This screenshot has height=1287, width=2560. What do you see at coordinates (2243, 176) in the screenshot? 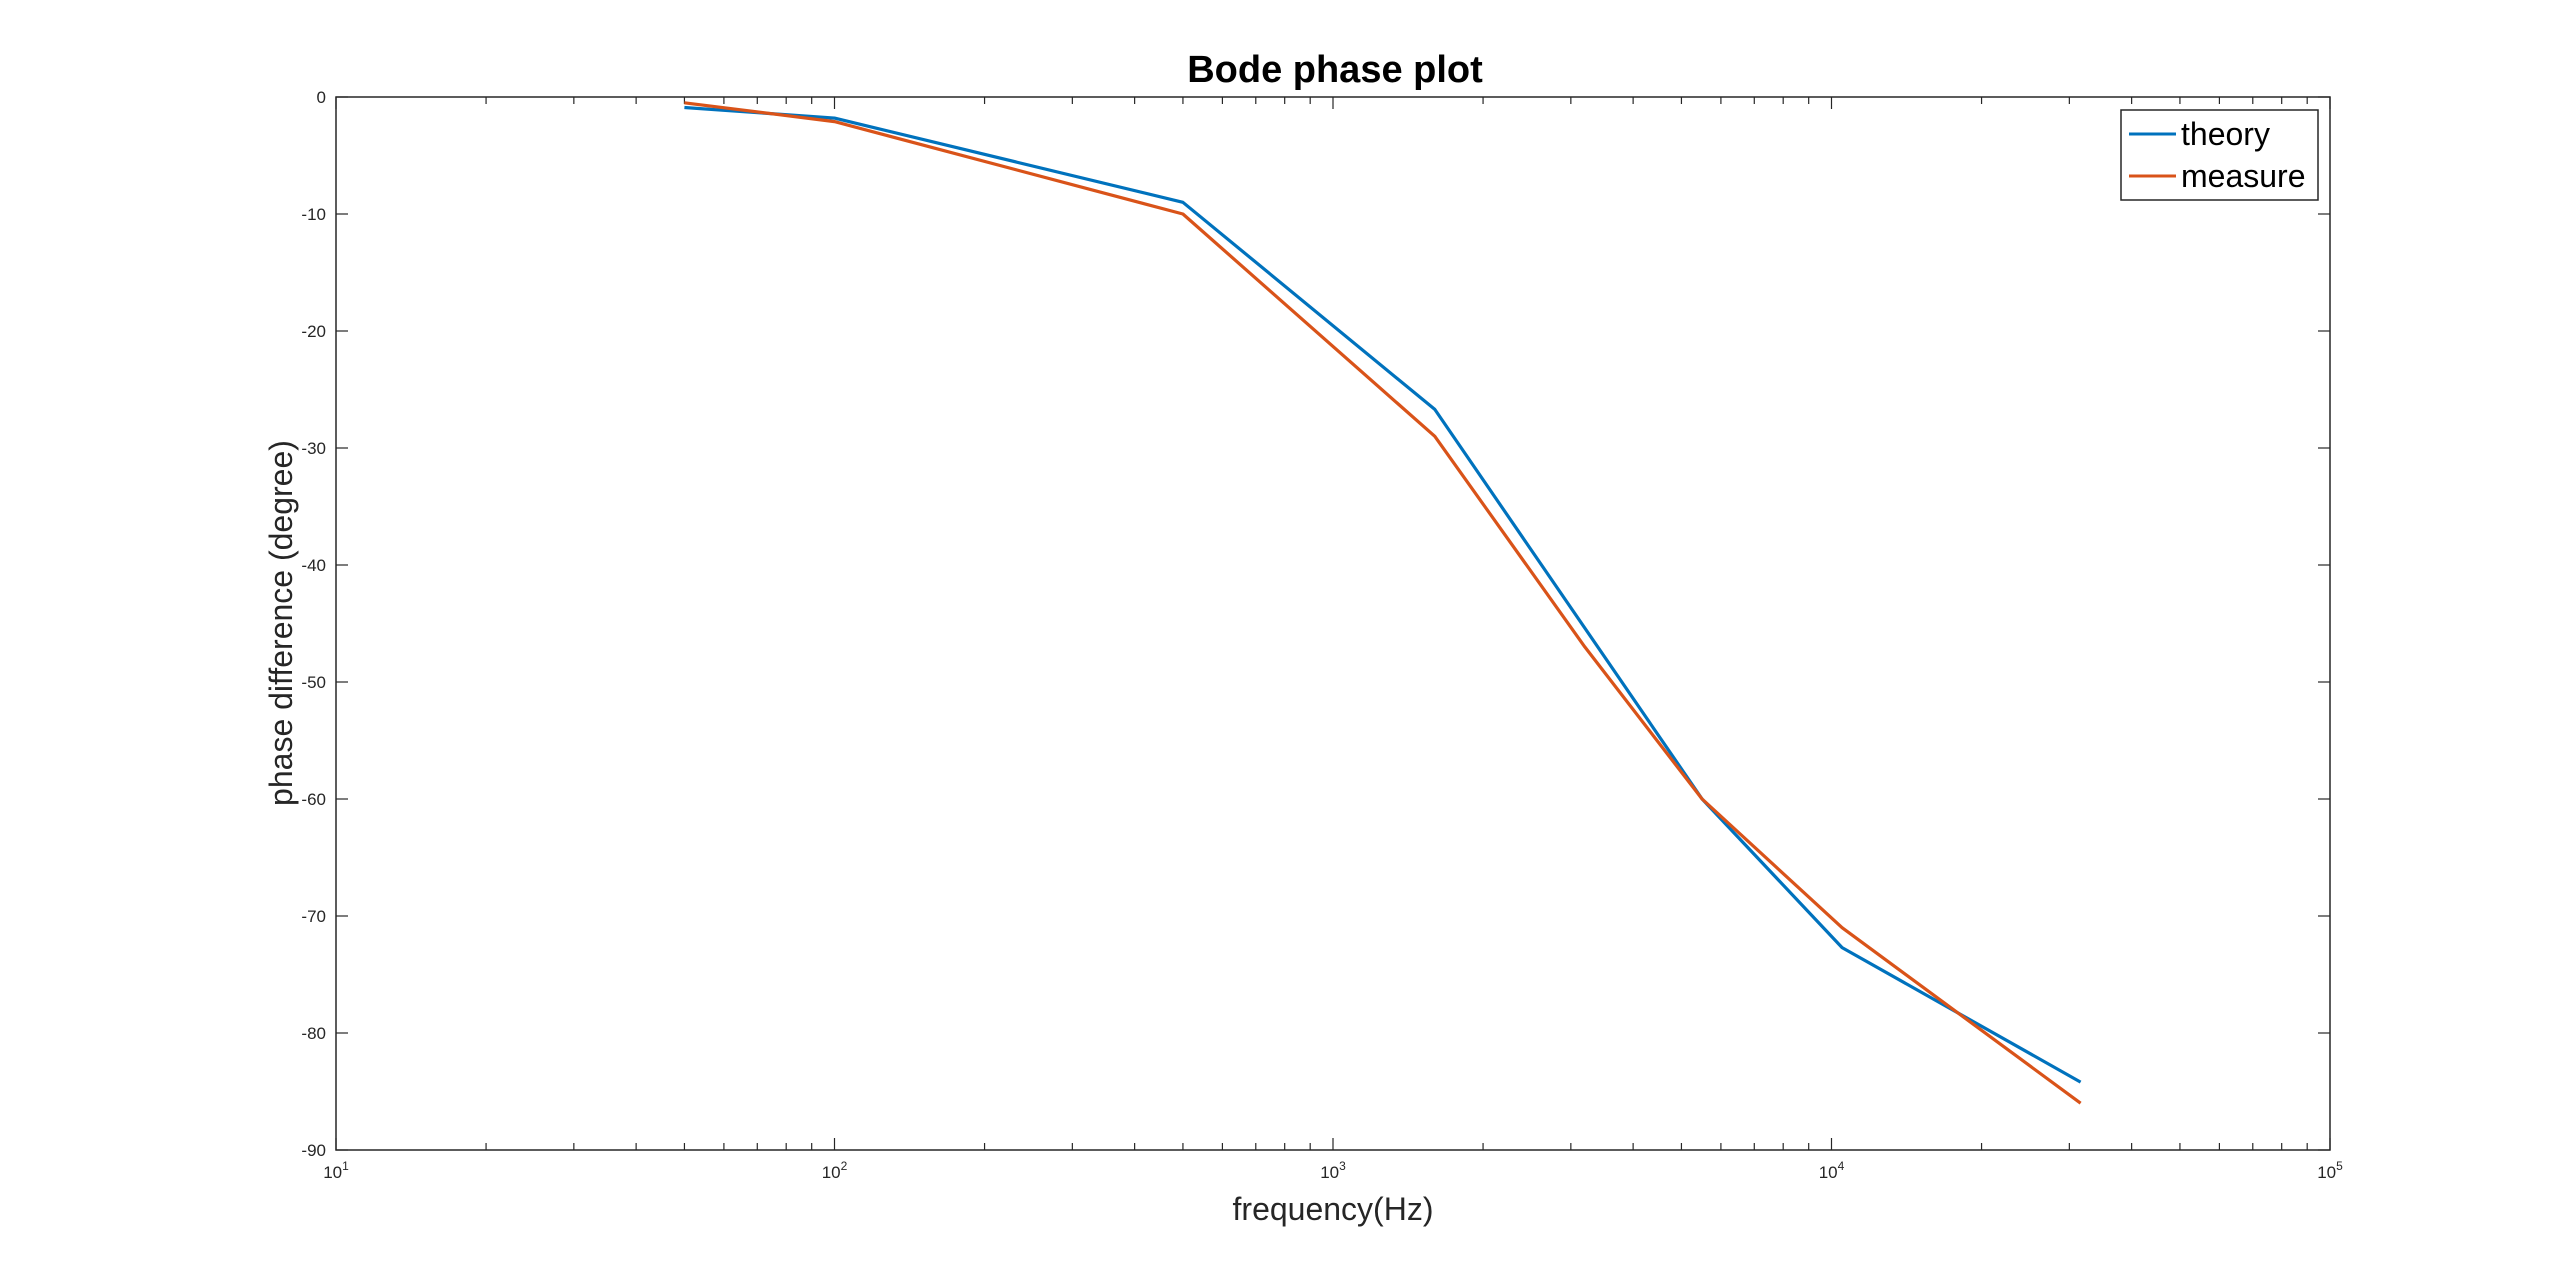
I see `legend-label-measure: measure` at bounding box center [2243, 176].